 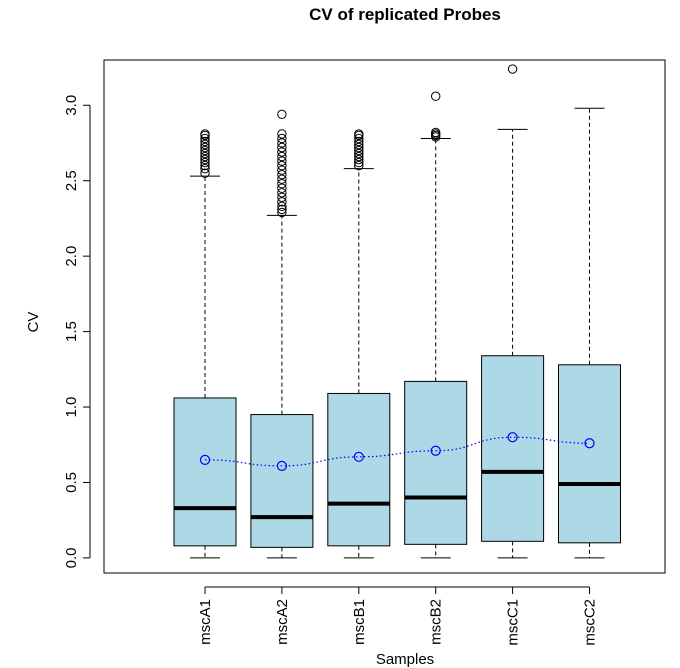 I want to click on x-axis-label: Samples, so click(x=405, y=659).